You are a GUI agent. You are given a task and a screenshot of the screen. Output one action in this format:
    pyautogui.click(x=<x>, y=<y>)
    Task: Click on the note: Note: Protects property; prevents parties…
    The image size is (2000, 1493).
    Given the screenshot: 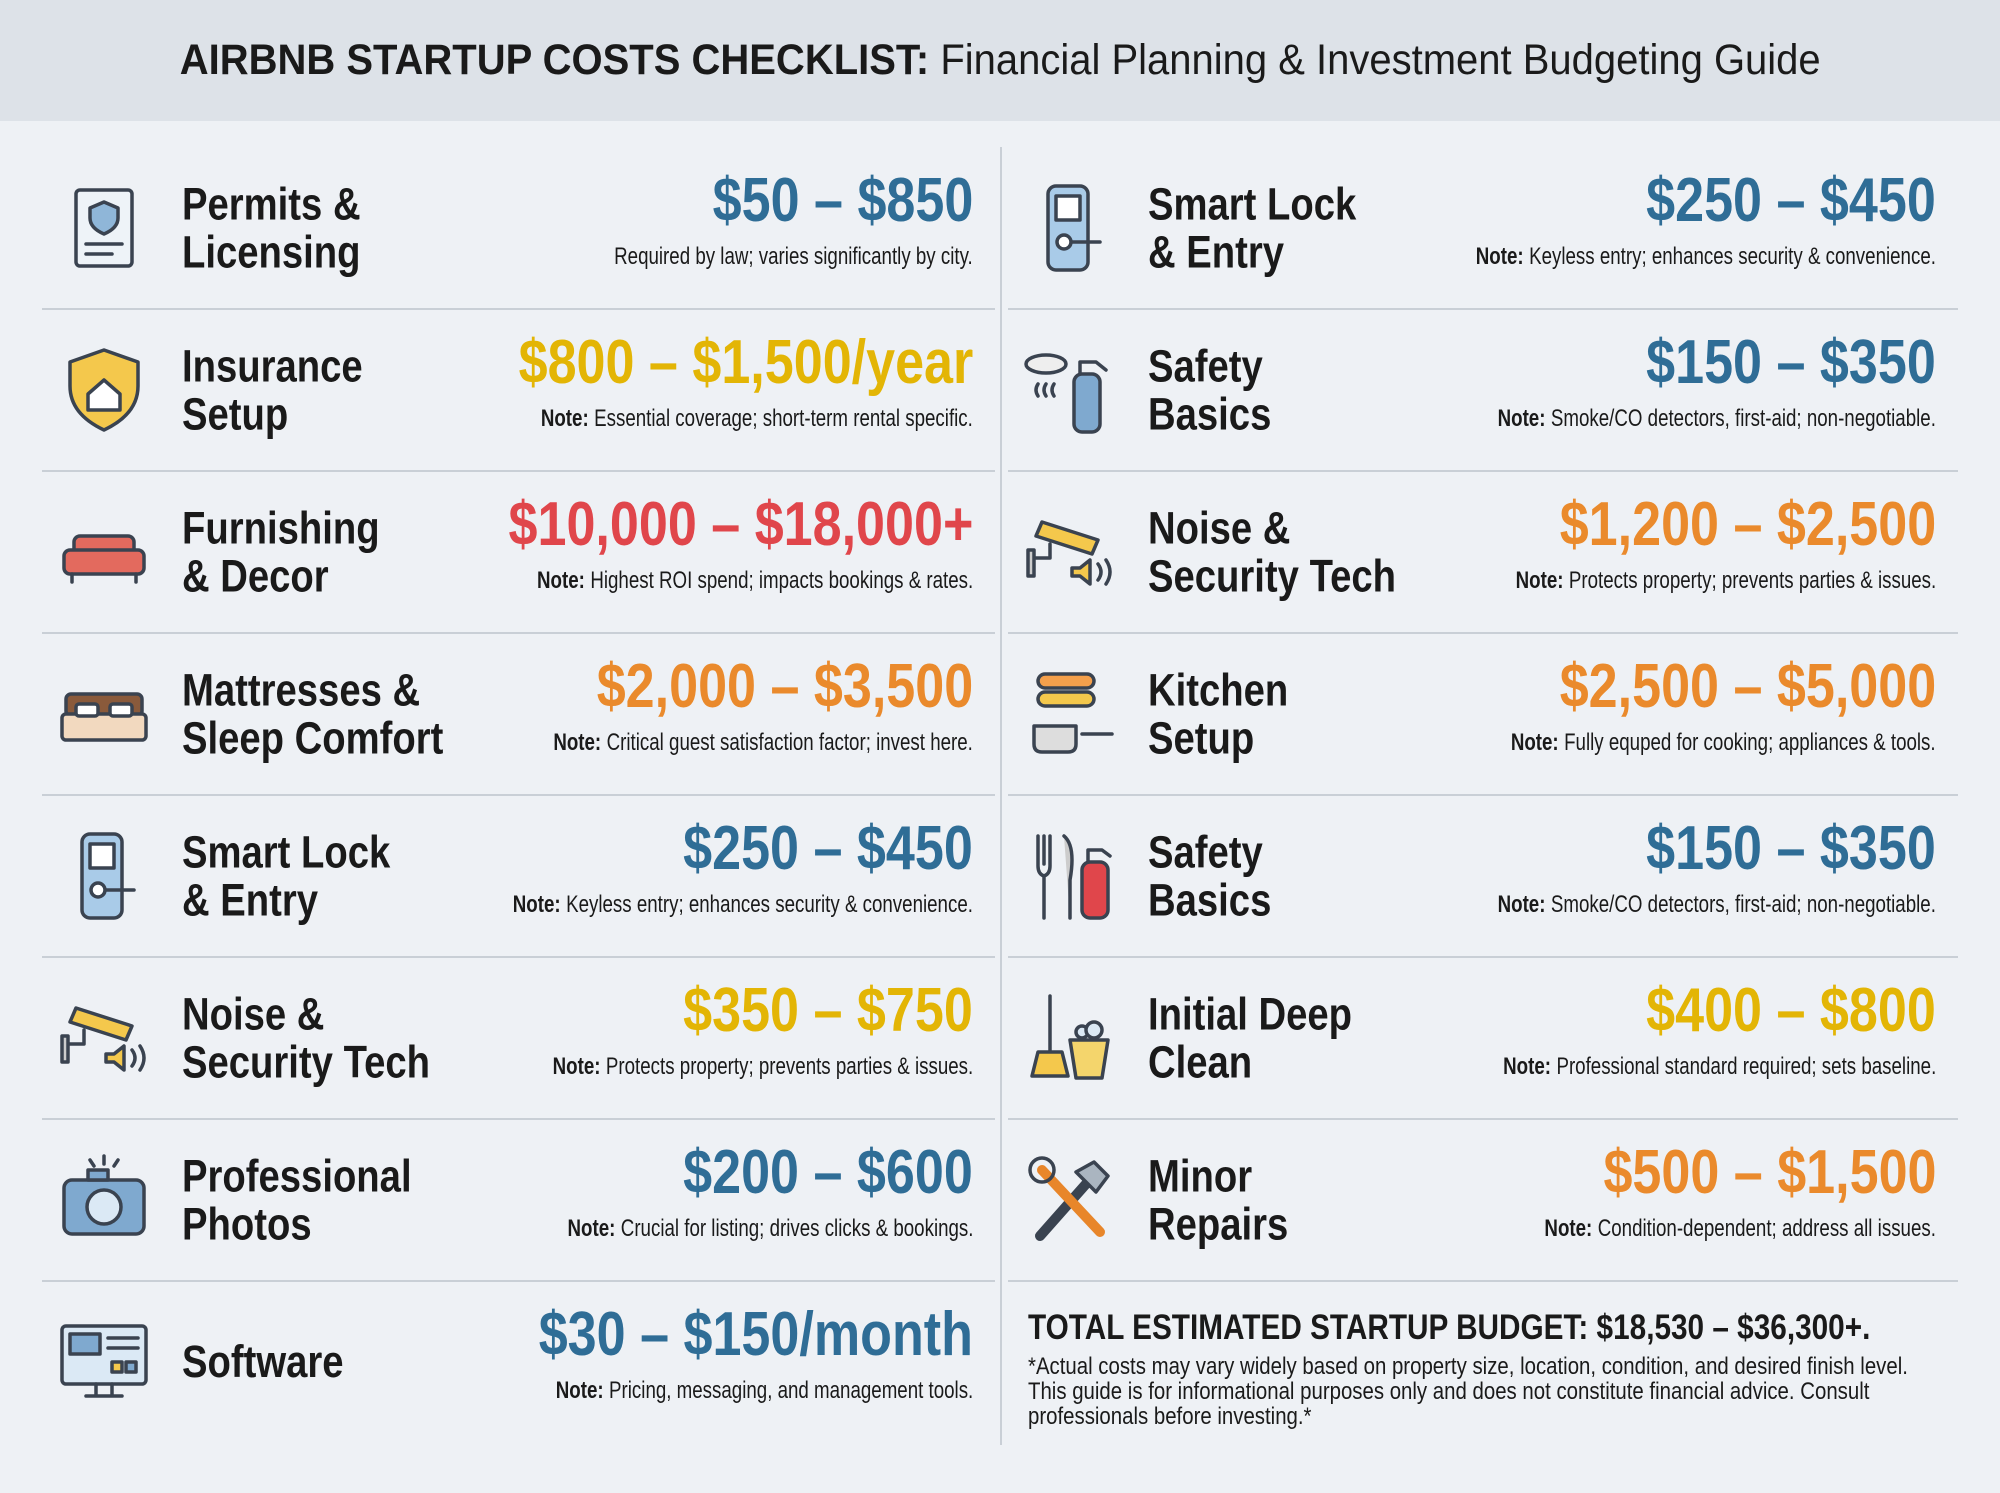 What is the action you would take?
    pyautogui.click(x=762, y=1067)
    